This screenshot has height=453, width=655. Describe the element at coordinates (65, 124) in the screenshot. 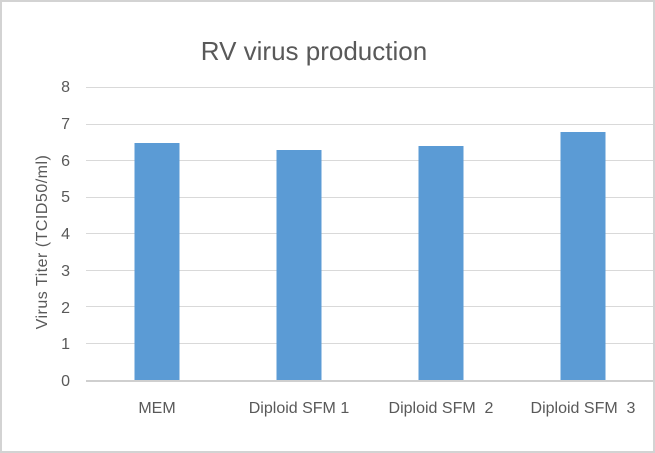

I see `y-tick-label: 7` at that location.